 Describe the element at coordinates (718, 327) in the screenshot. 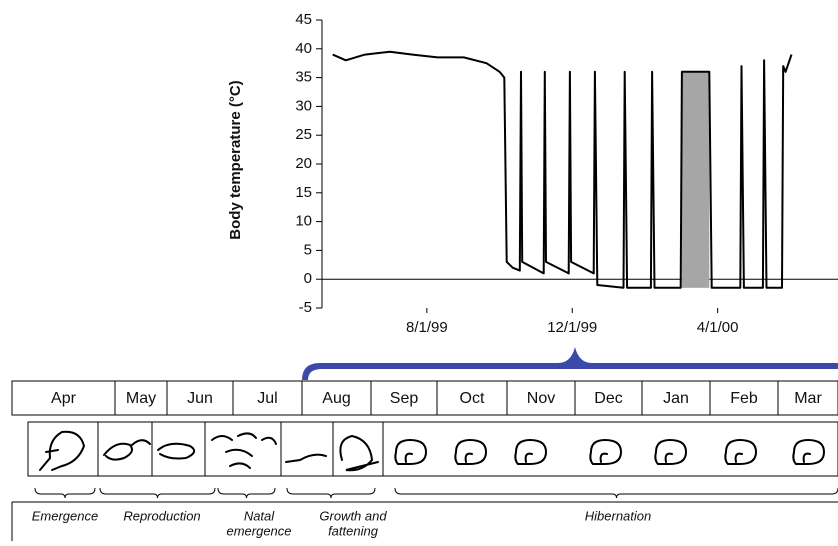

I see `x-tick-label: 4/1/00` at that location.